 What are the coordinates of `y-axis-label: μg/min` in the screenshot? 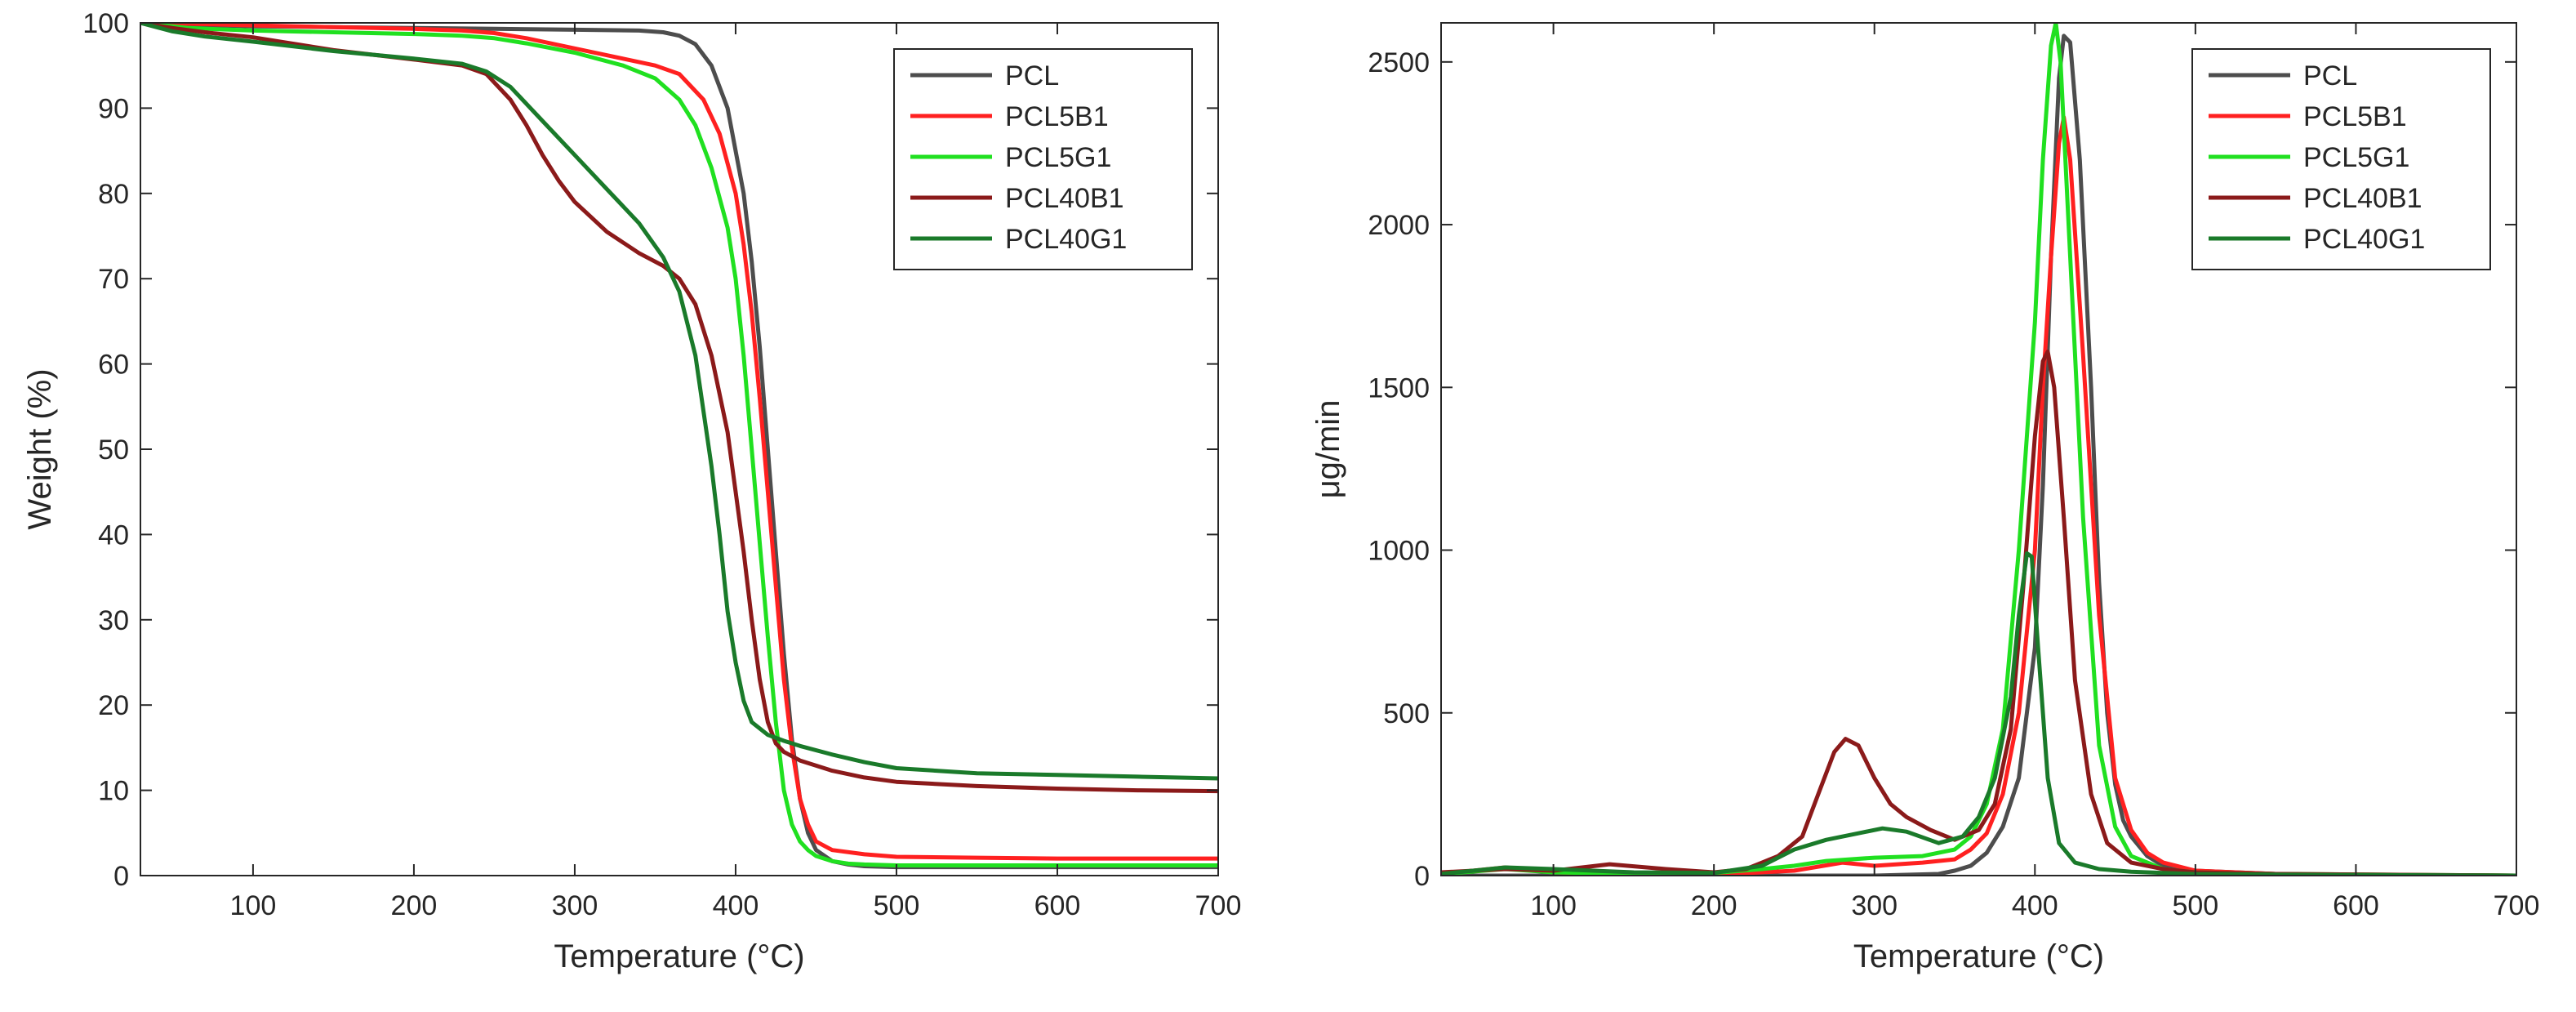 It's located at (1328, 449).